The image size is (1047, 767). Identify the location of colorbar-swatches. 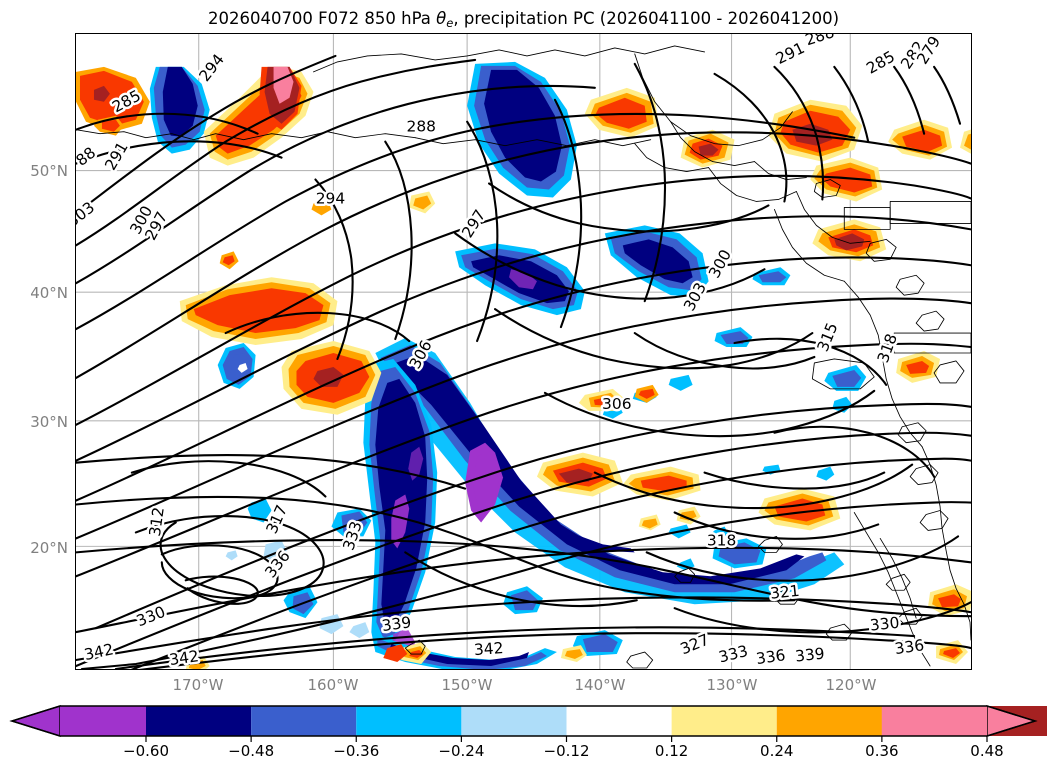
(523, 721).